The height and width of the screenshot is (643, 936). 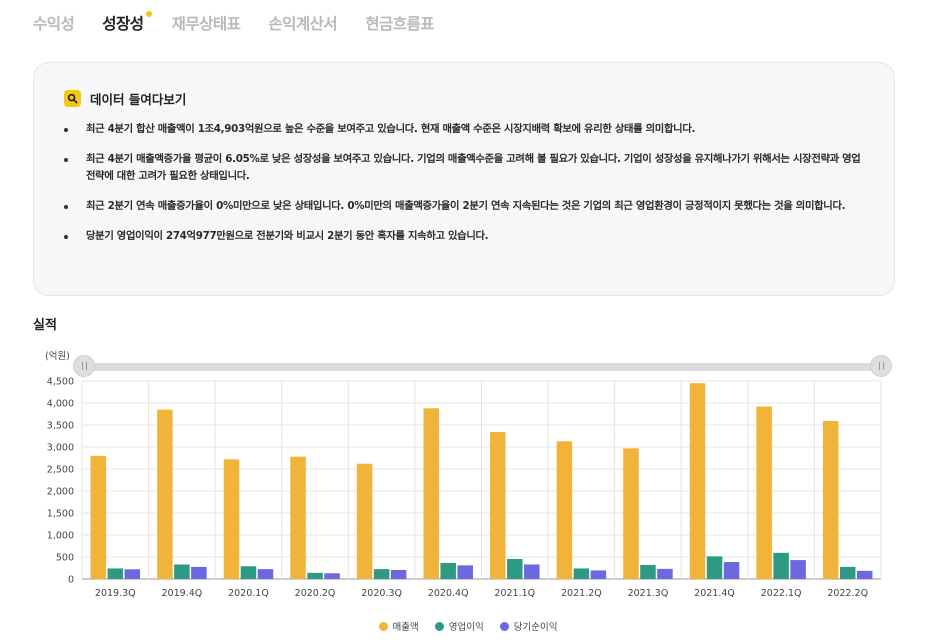 I want to click on x-tick-label: 2019.4Q, so click(x=182, y=593).